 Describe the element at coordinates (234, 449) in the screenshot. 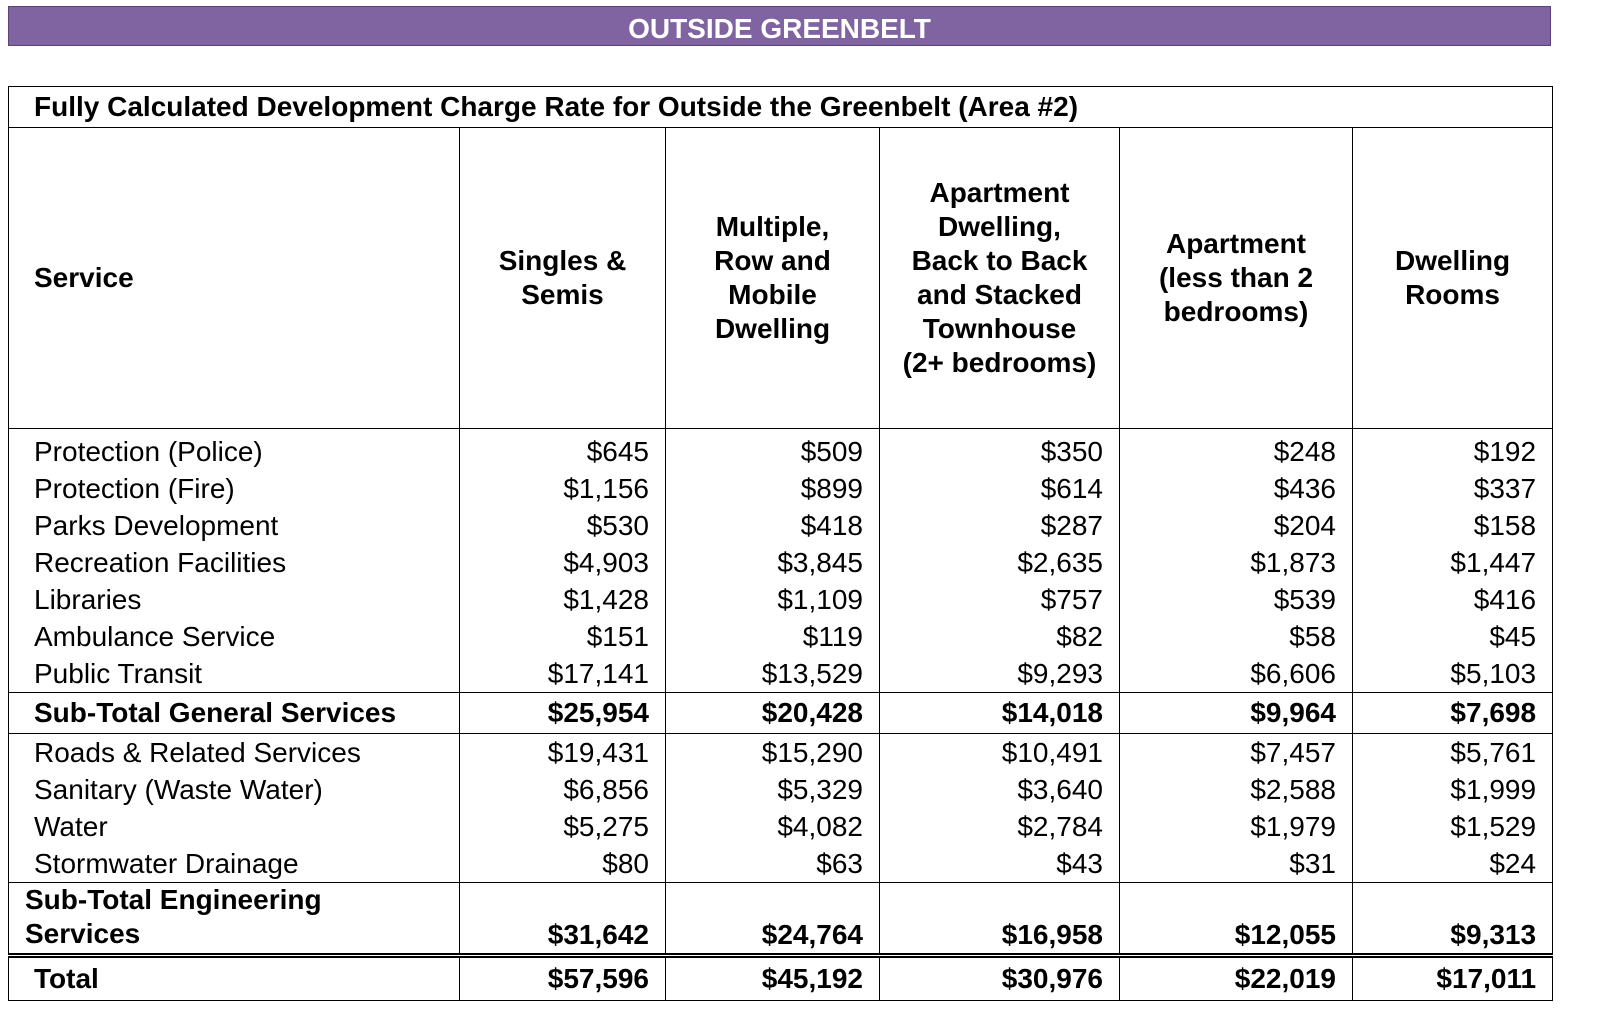

I see `service-name: Protection (Police)` at that location.